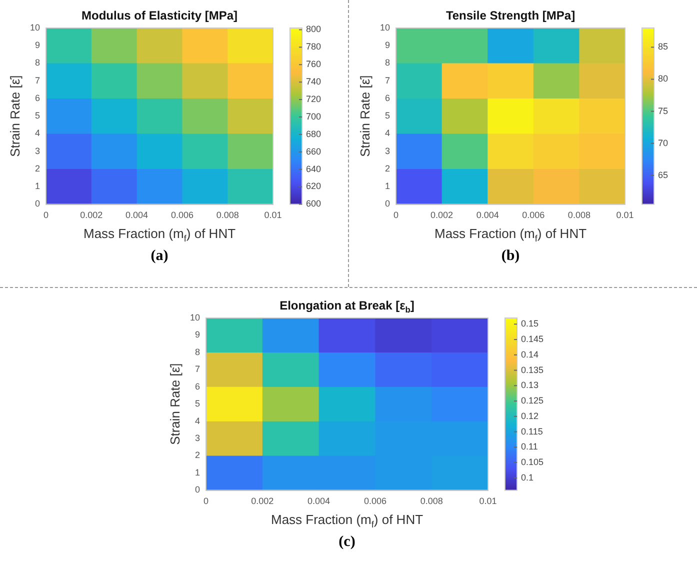  Describe the element at coordinates (511, 15) in the screenshot. I see `chart-title: Tensile Strength [MPa]` at that location.